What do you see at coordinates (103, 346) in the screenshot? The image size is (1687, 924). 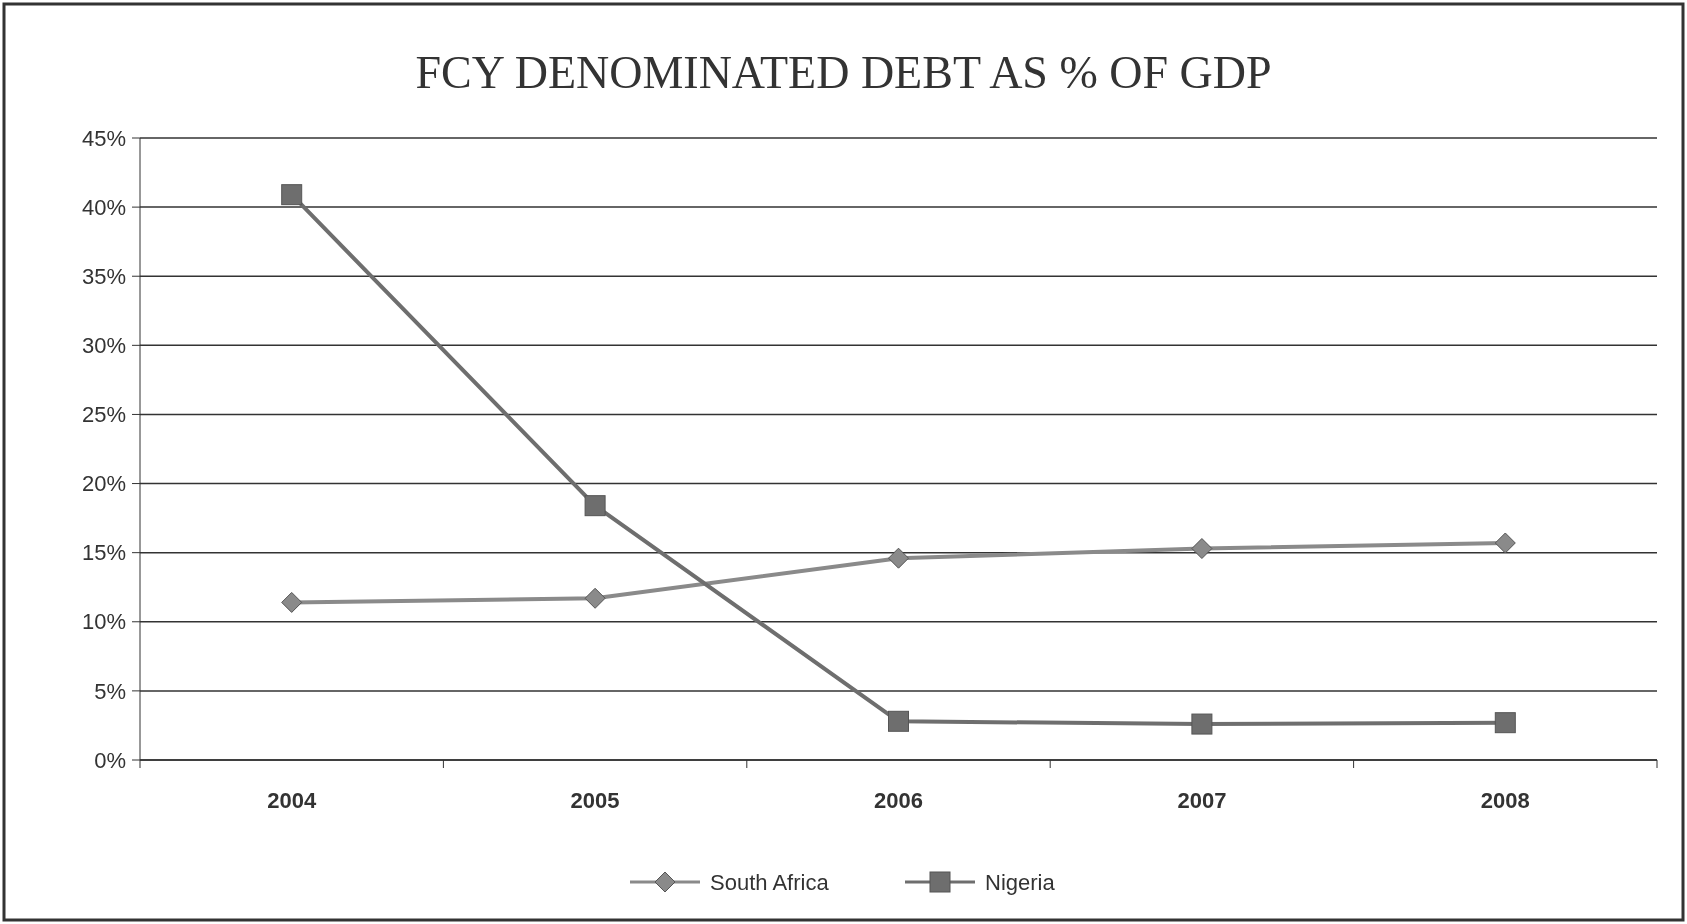 I see `y-tick-label: 30%` at bounding box center [103, 346].